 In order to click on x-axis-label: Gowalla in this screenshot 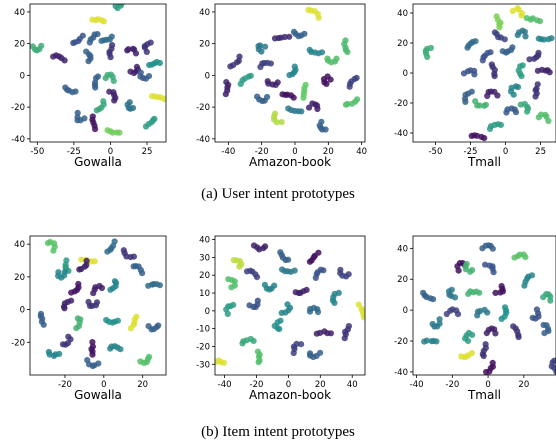, I will do `click(98, 162)`.